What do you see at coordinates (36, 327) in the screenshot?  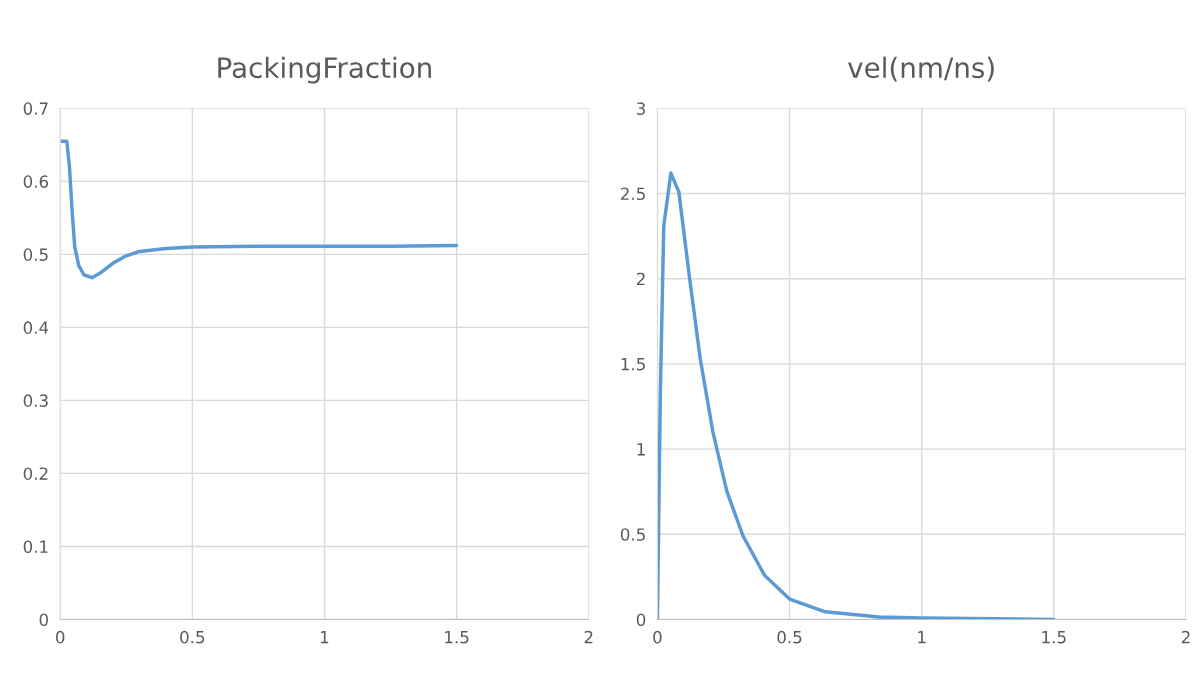 I see `y-tick-label: 0.4` at bounding box center [36, 327].